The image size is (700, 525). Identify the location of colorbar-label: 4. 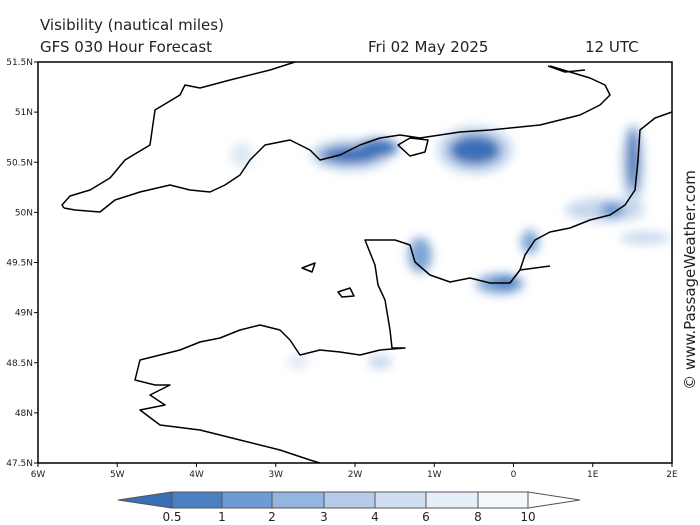
(375, 517).